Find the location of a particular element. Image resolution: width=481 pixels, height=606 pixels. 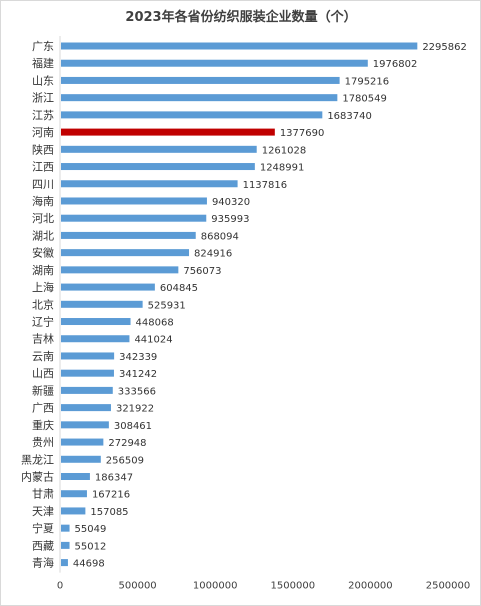

data-label: 342339 is located at coordinates (138, 357).